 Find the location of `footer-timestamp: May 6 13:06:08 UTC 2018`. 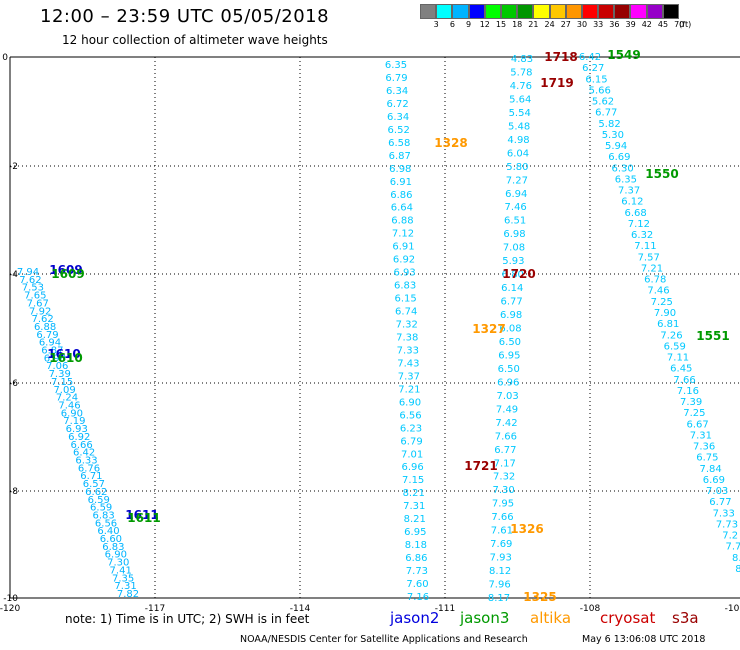

footer-timestamp: May 6 13:06:08 UTC 2018 is located at coordinates (644, 639).